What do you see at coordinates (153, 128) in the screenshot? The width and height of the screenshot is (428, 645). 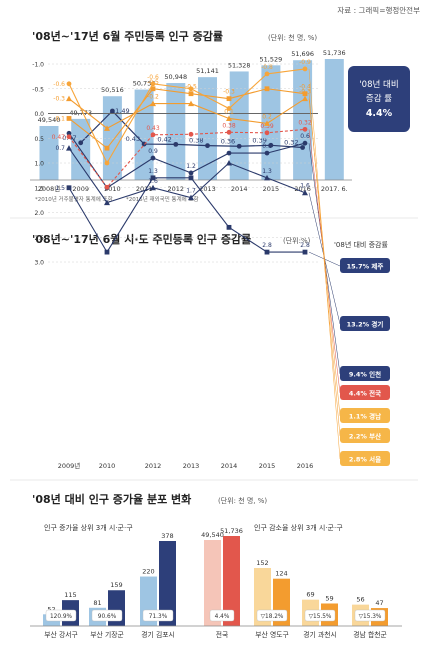 I see `series-value-label: 0.43` at bounding box center [153, 128].